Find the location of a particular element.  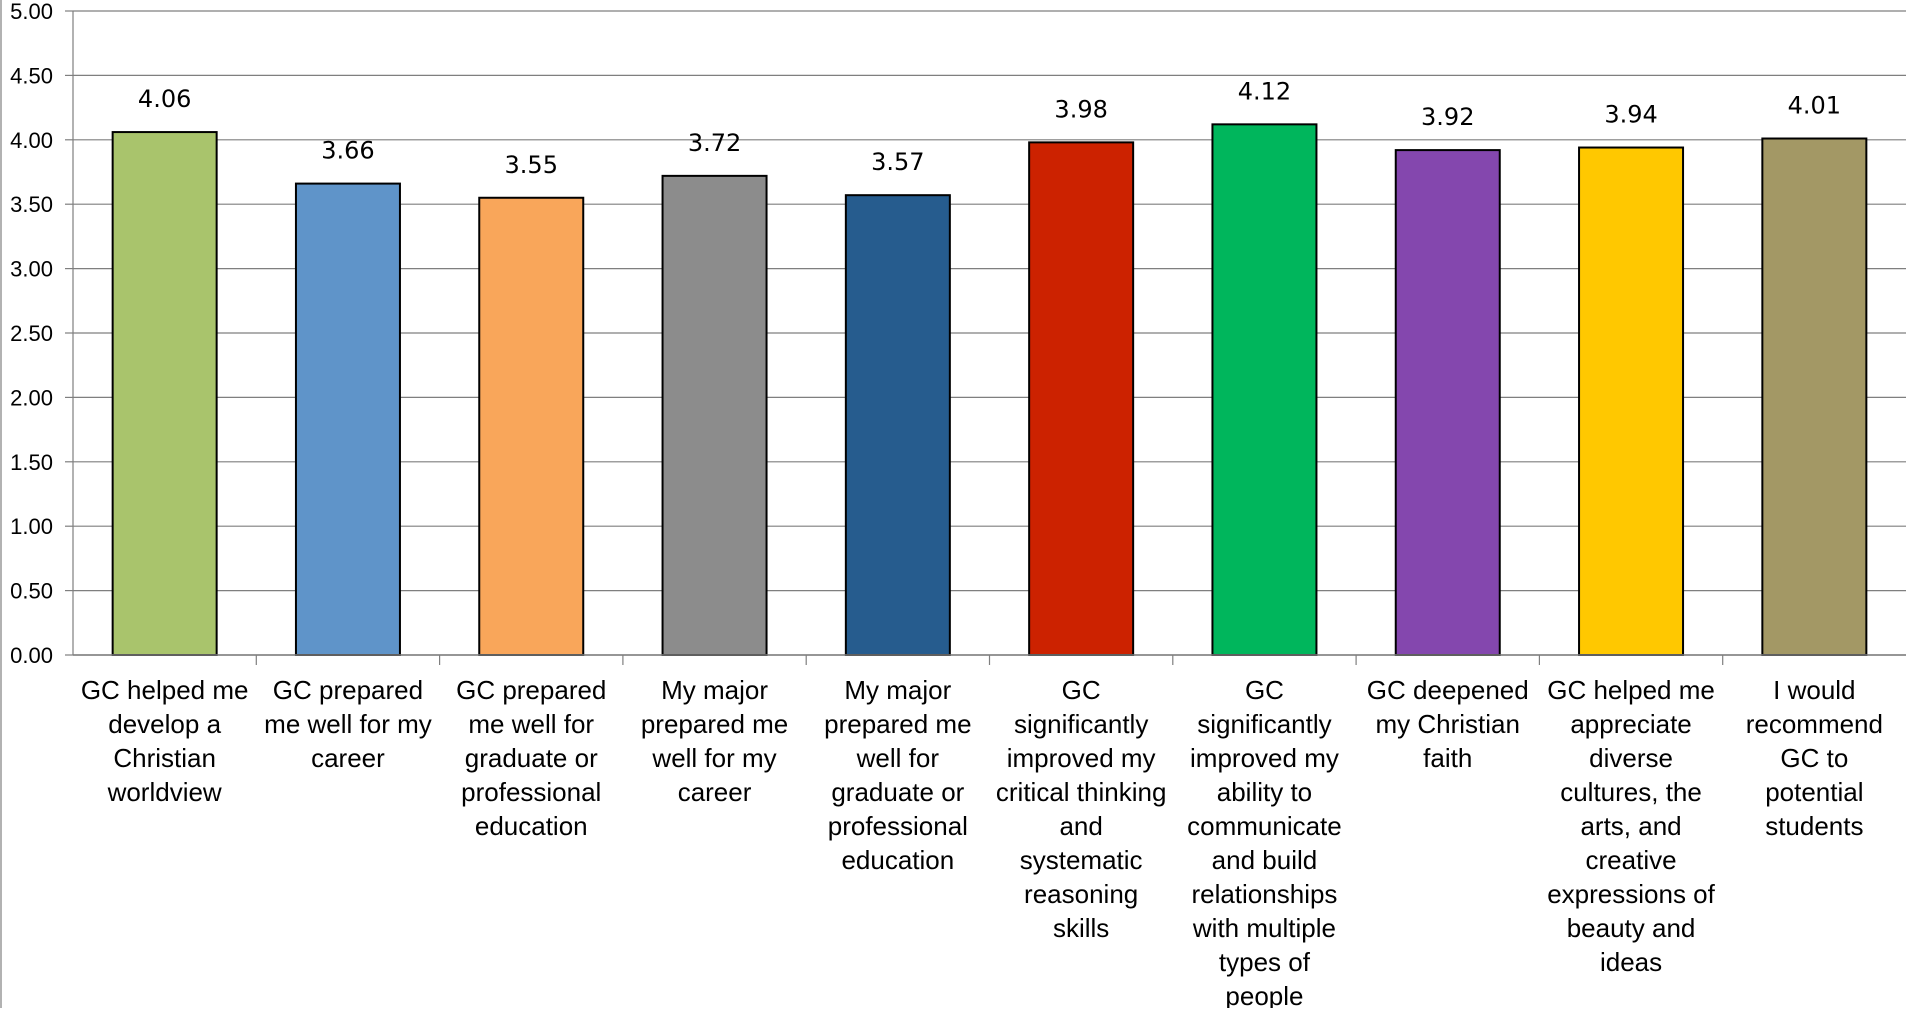

y-tick-label: 2.00 is located at coordinates (31, 397).